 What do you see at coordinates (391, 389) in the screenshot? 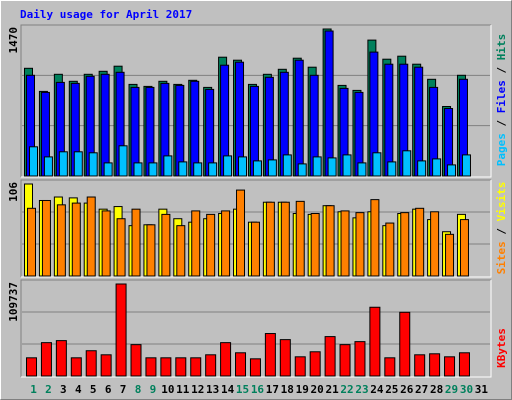
I see `x-tick-label: 25` at bounding box center [391, 389].